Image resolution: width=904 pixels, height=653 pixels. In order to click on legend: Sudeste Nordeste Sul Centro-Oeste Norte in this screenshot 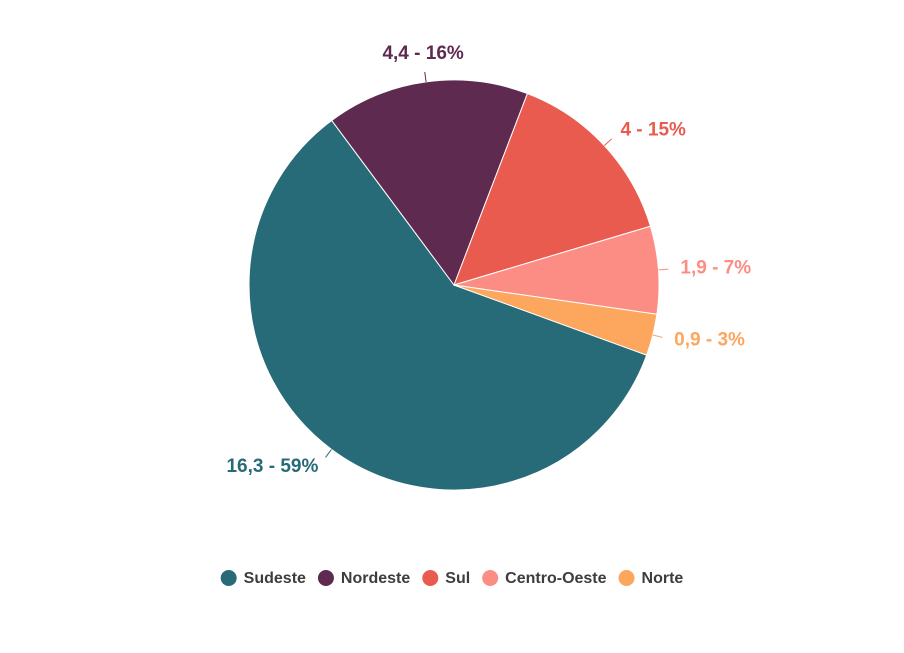, I will do `click(452, 578)`.